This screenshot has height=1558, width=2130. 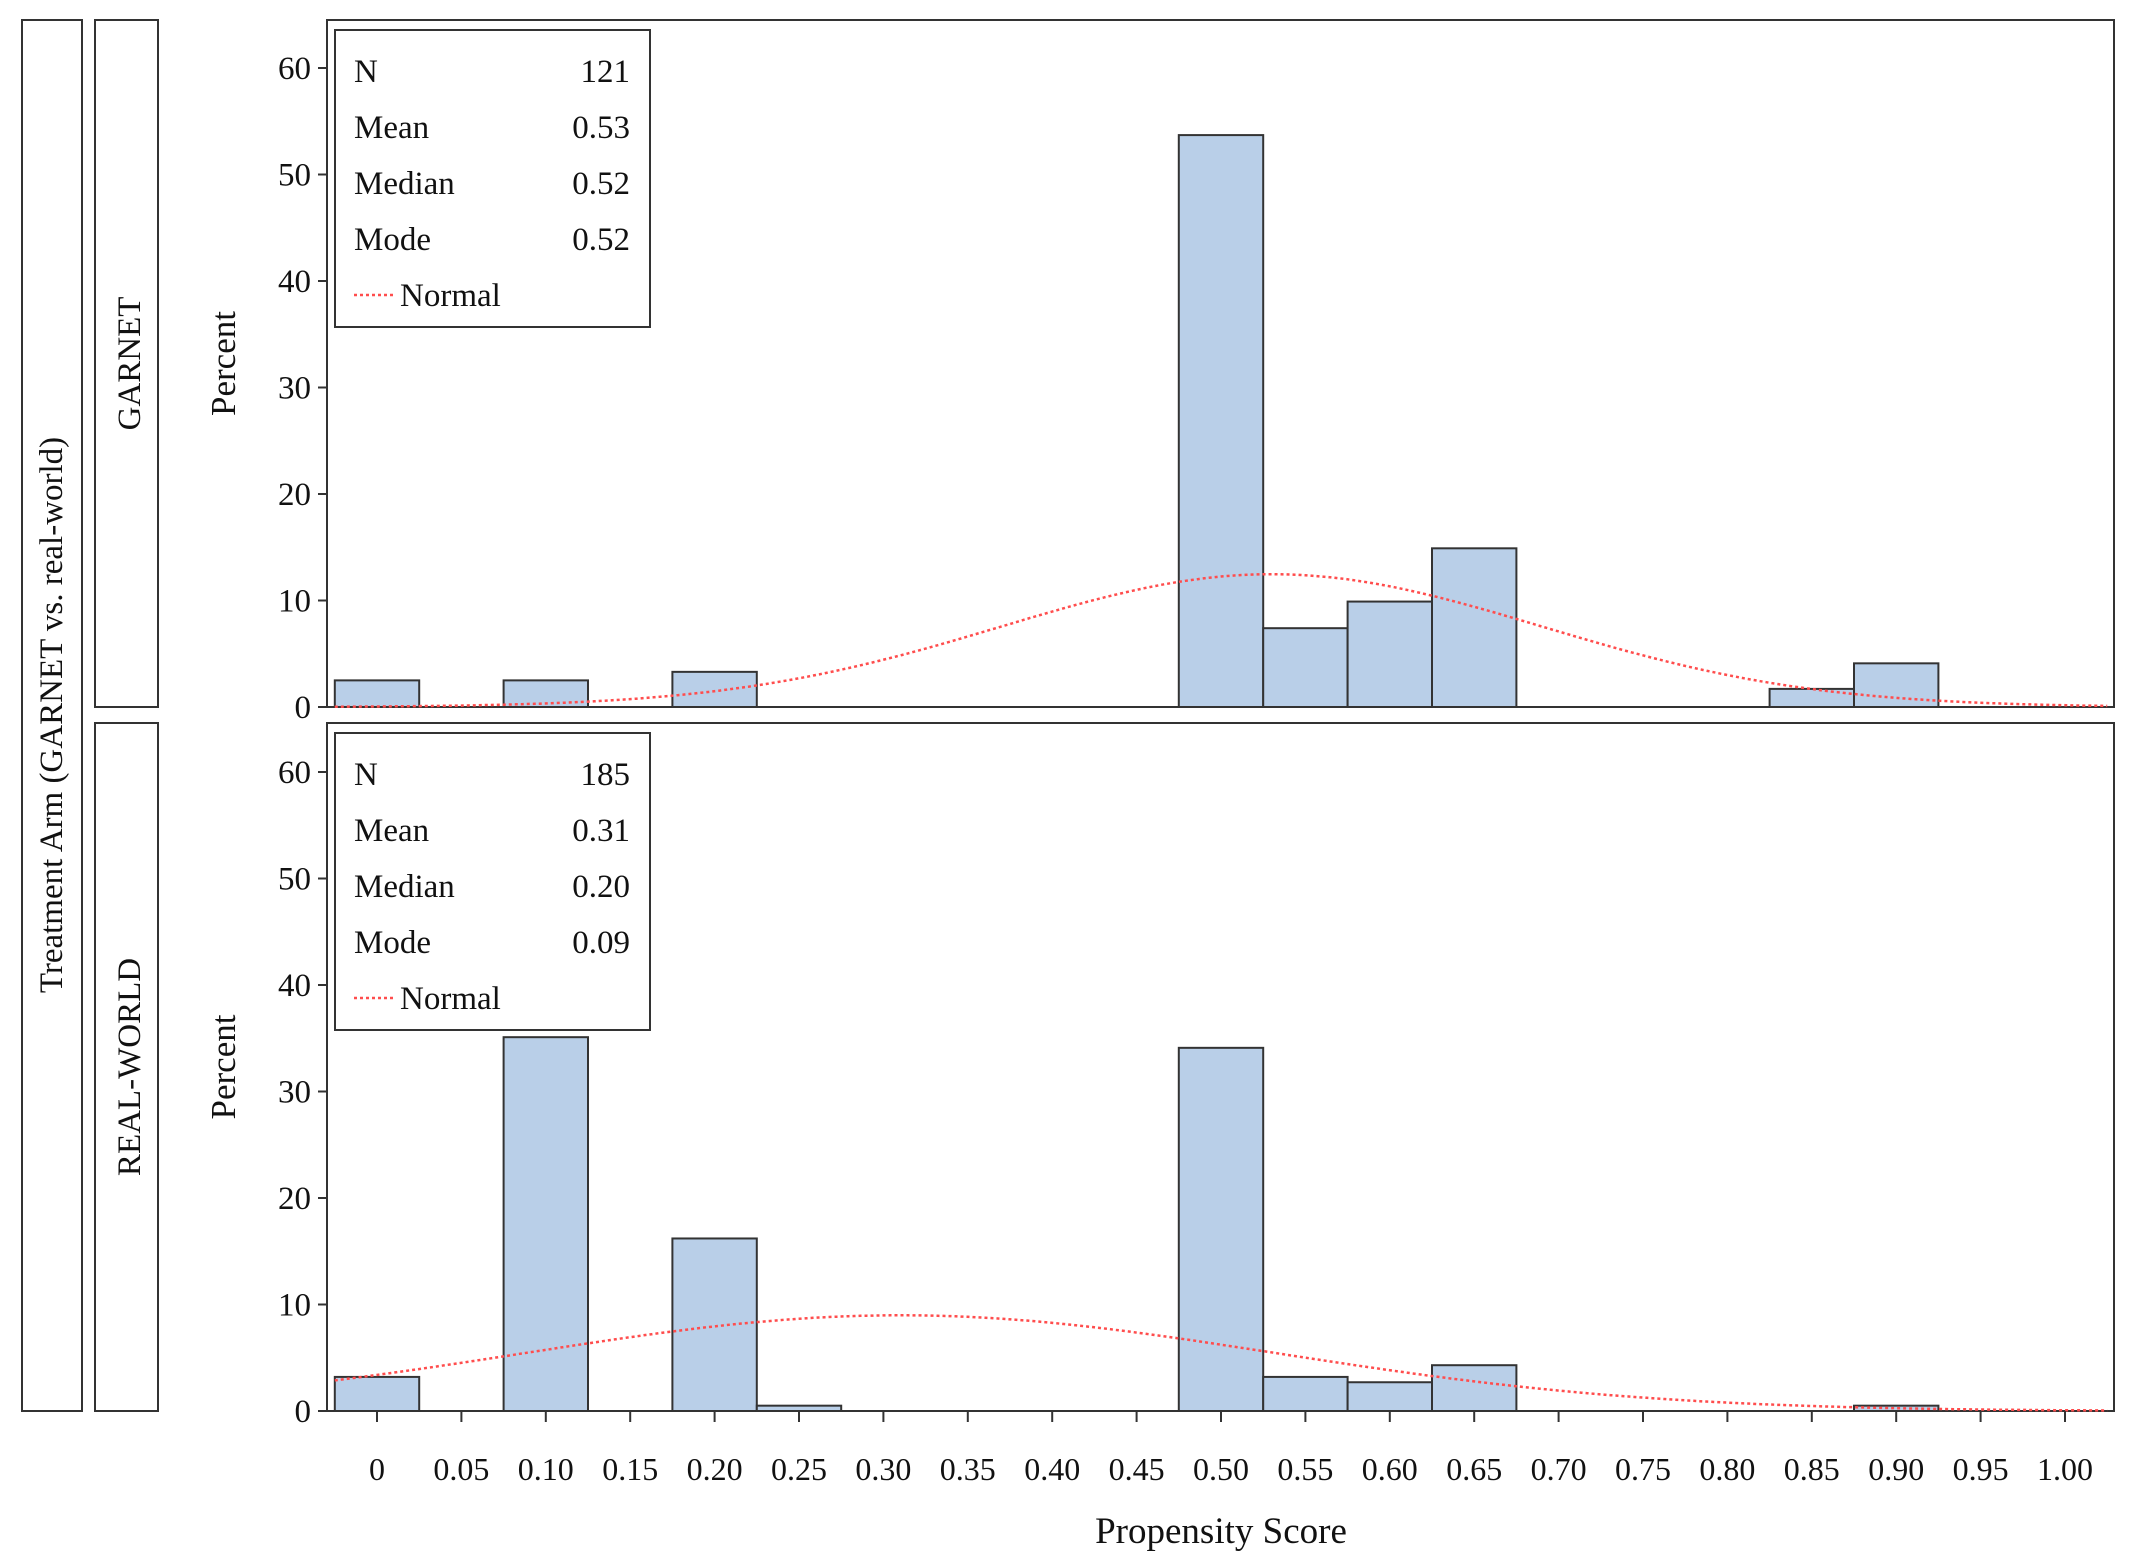 I want to click on stat-value: 0.31, so click(x=601, y=831).